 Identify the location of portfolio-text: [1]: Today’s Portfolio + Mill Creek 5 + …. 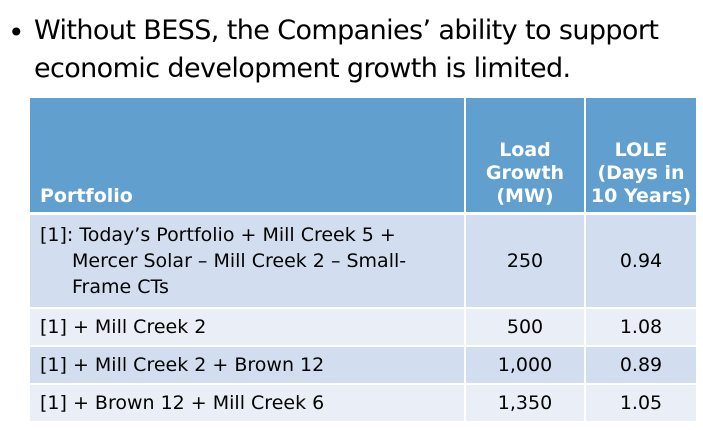
(223, 261).